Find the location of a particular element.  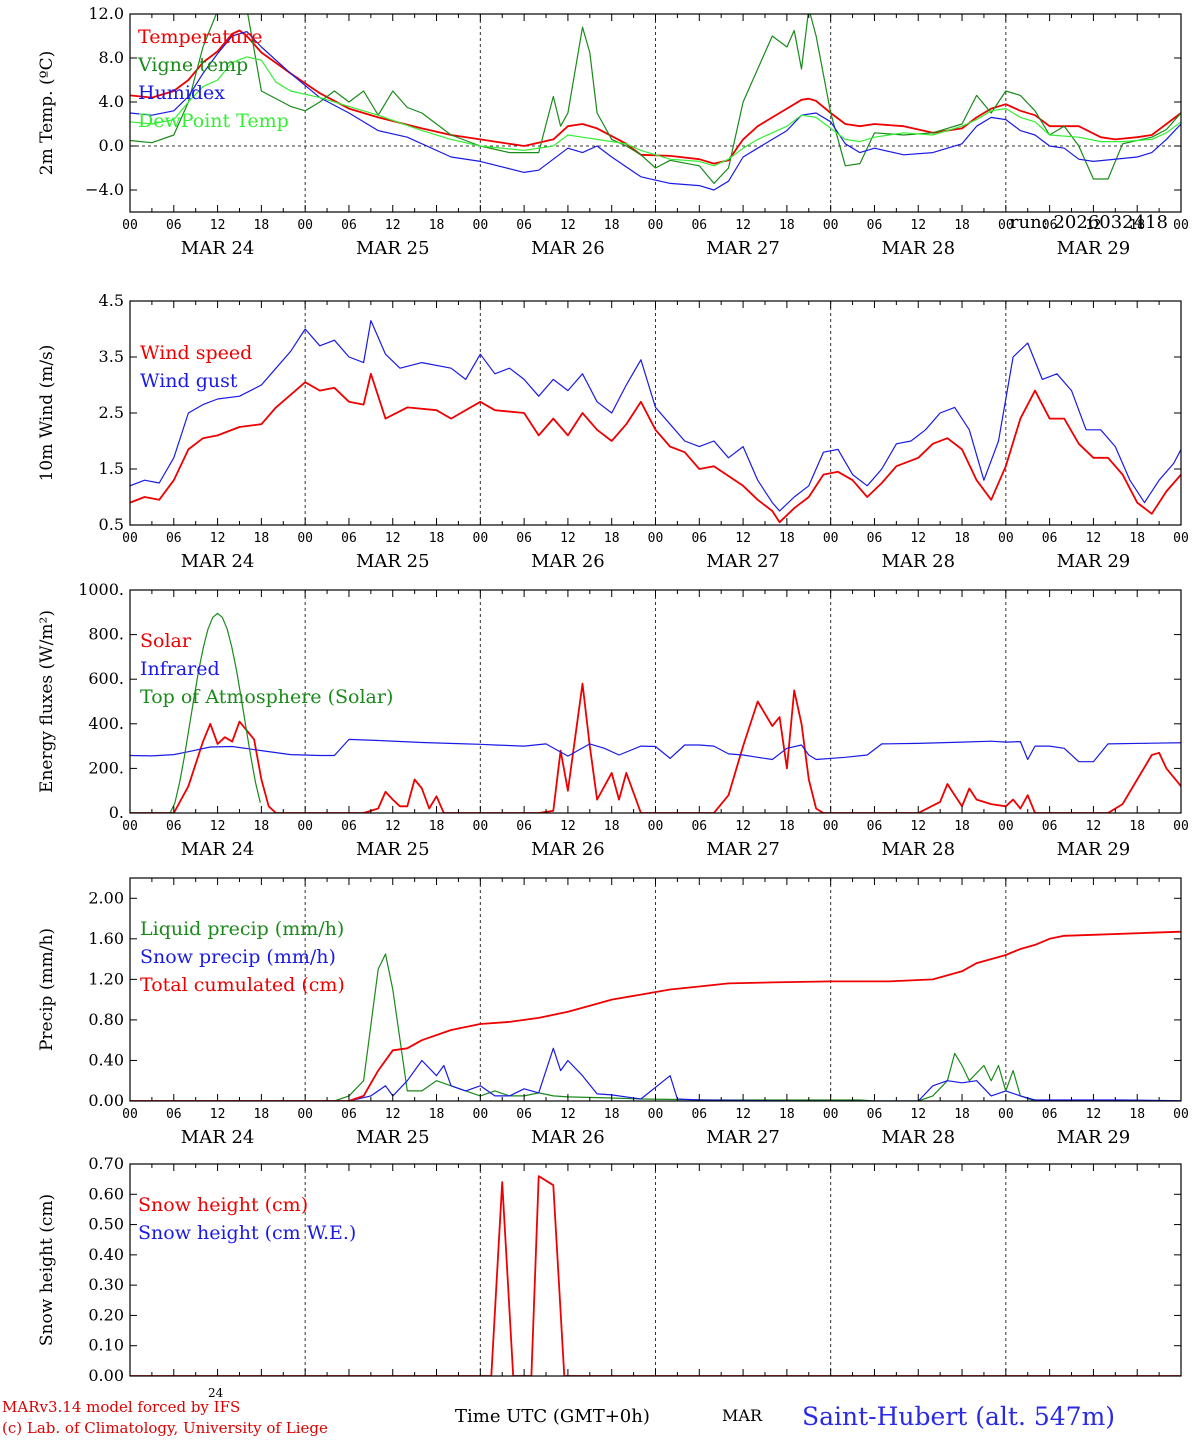

model-credit: MARv3.14 model forced by IFS is located at coordinates (121, 1407).